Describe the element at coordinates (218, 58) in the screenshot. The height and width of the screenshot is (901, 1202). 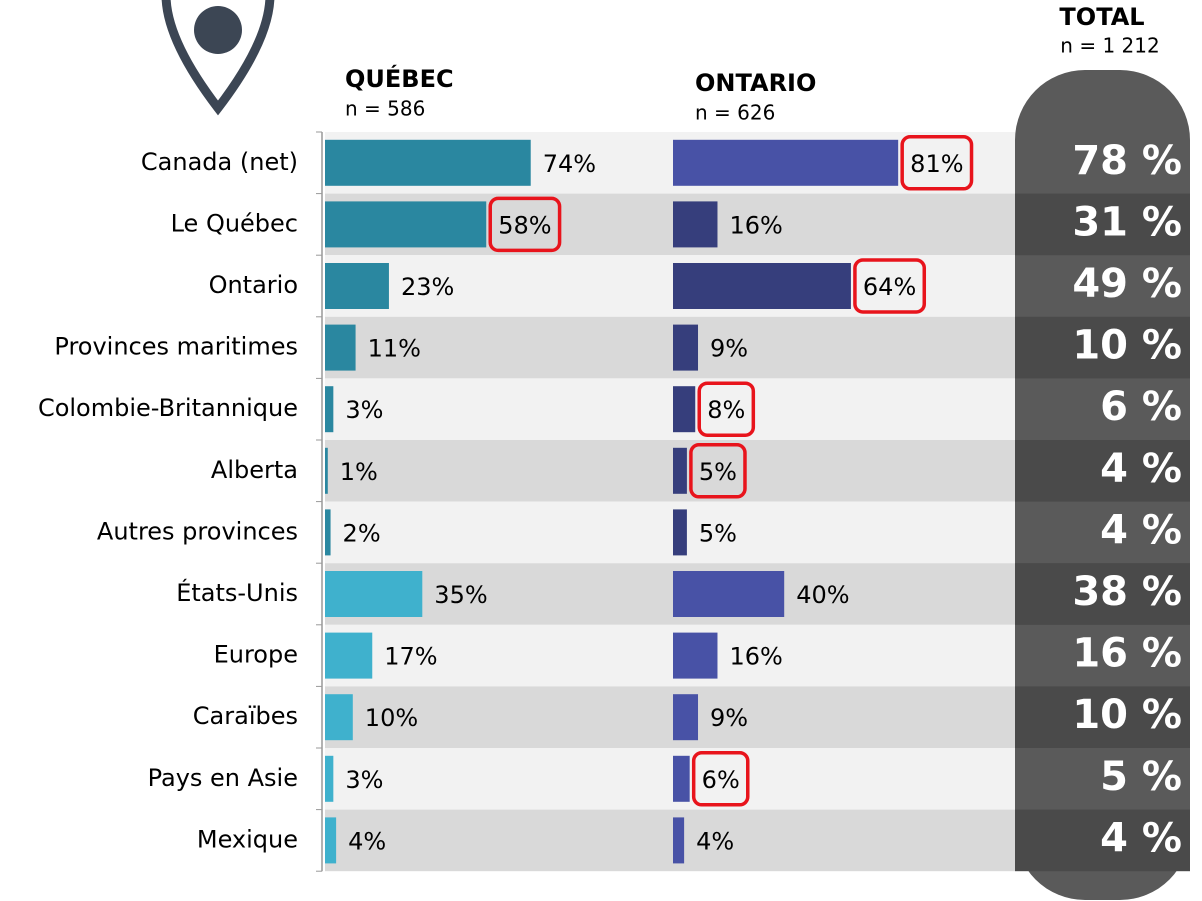
I see `location-pin-icon` at that location.